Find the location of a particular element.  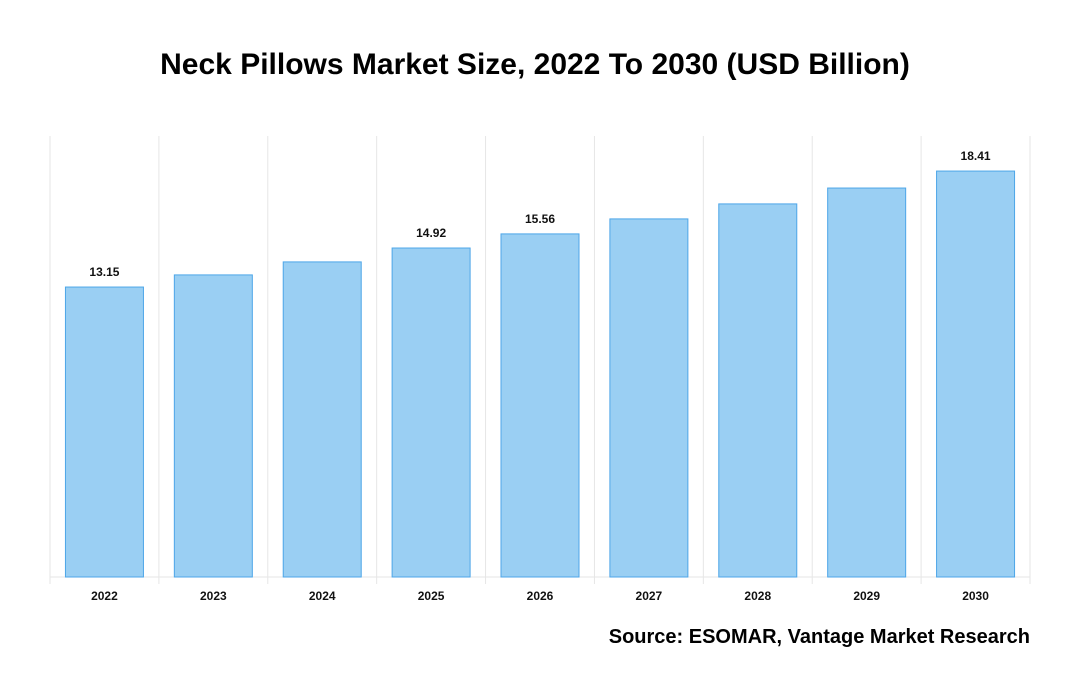

data-label: 15.56 is located at coordinates (540, 219).